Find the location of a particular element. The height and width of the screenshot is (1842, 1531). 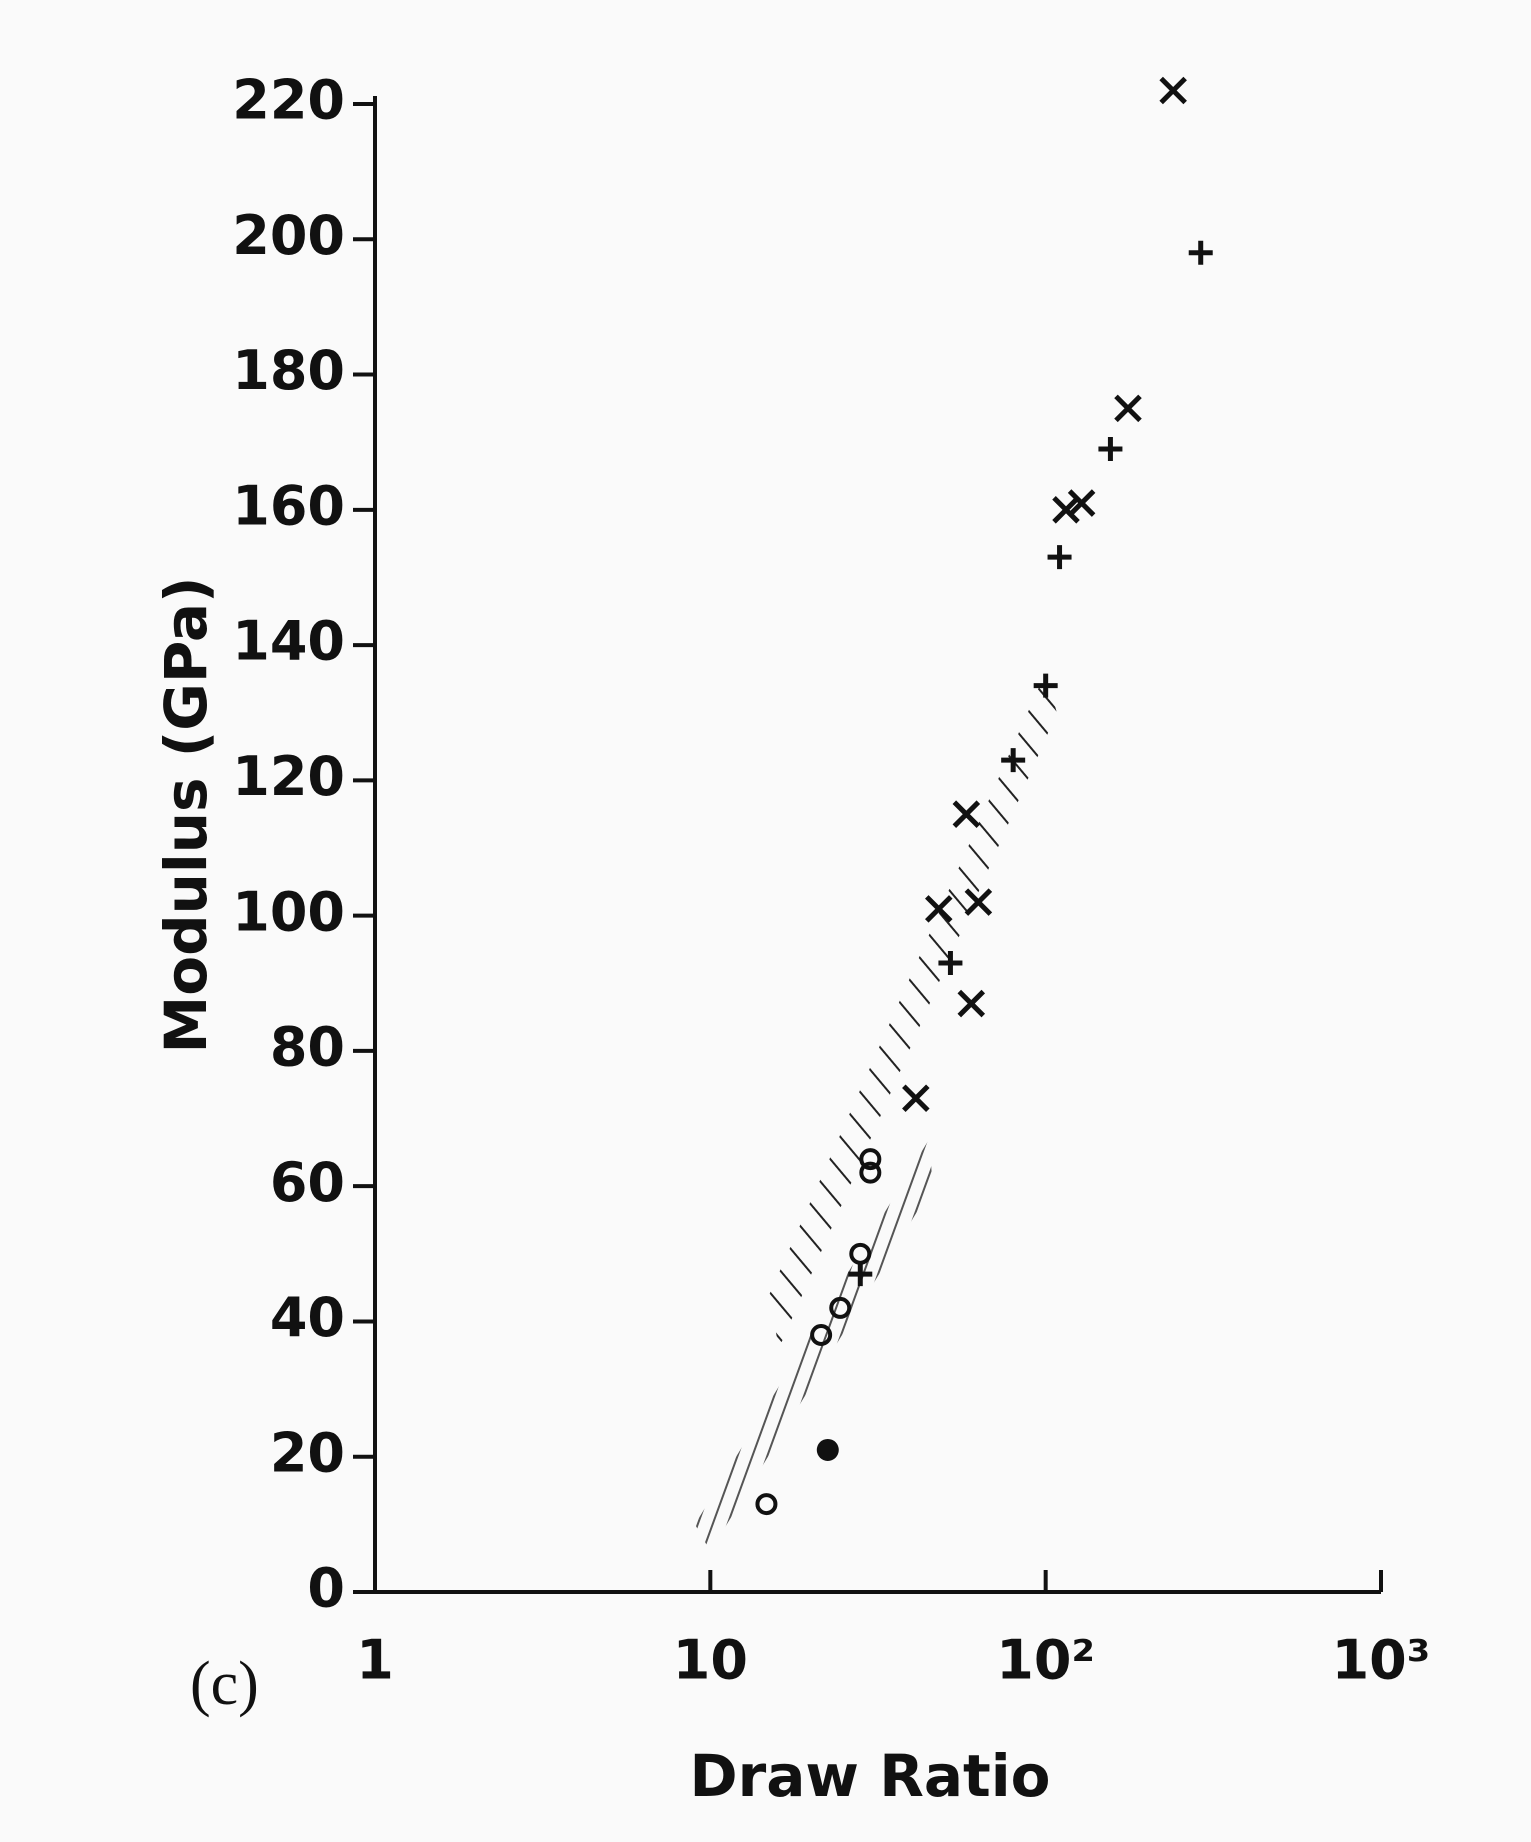

y-tick-label: 0 is located at coordinates (326, 1588).